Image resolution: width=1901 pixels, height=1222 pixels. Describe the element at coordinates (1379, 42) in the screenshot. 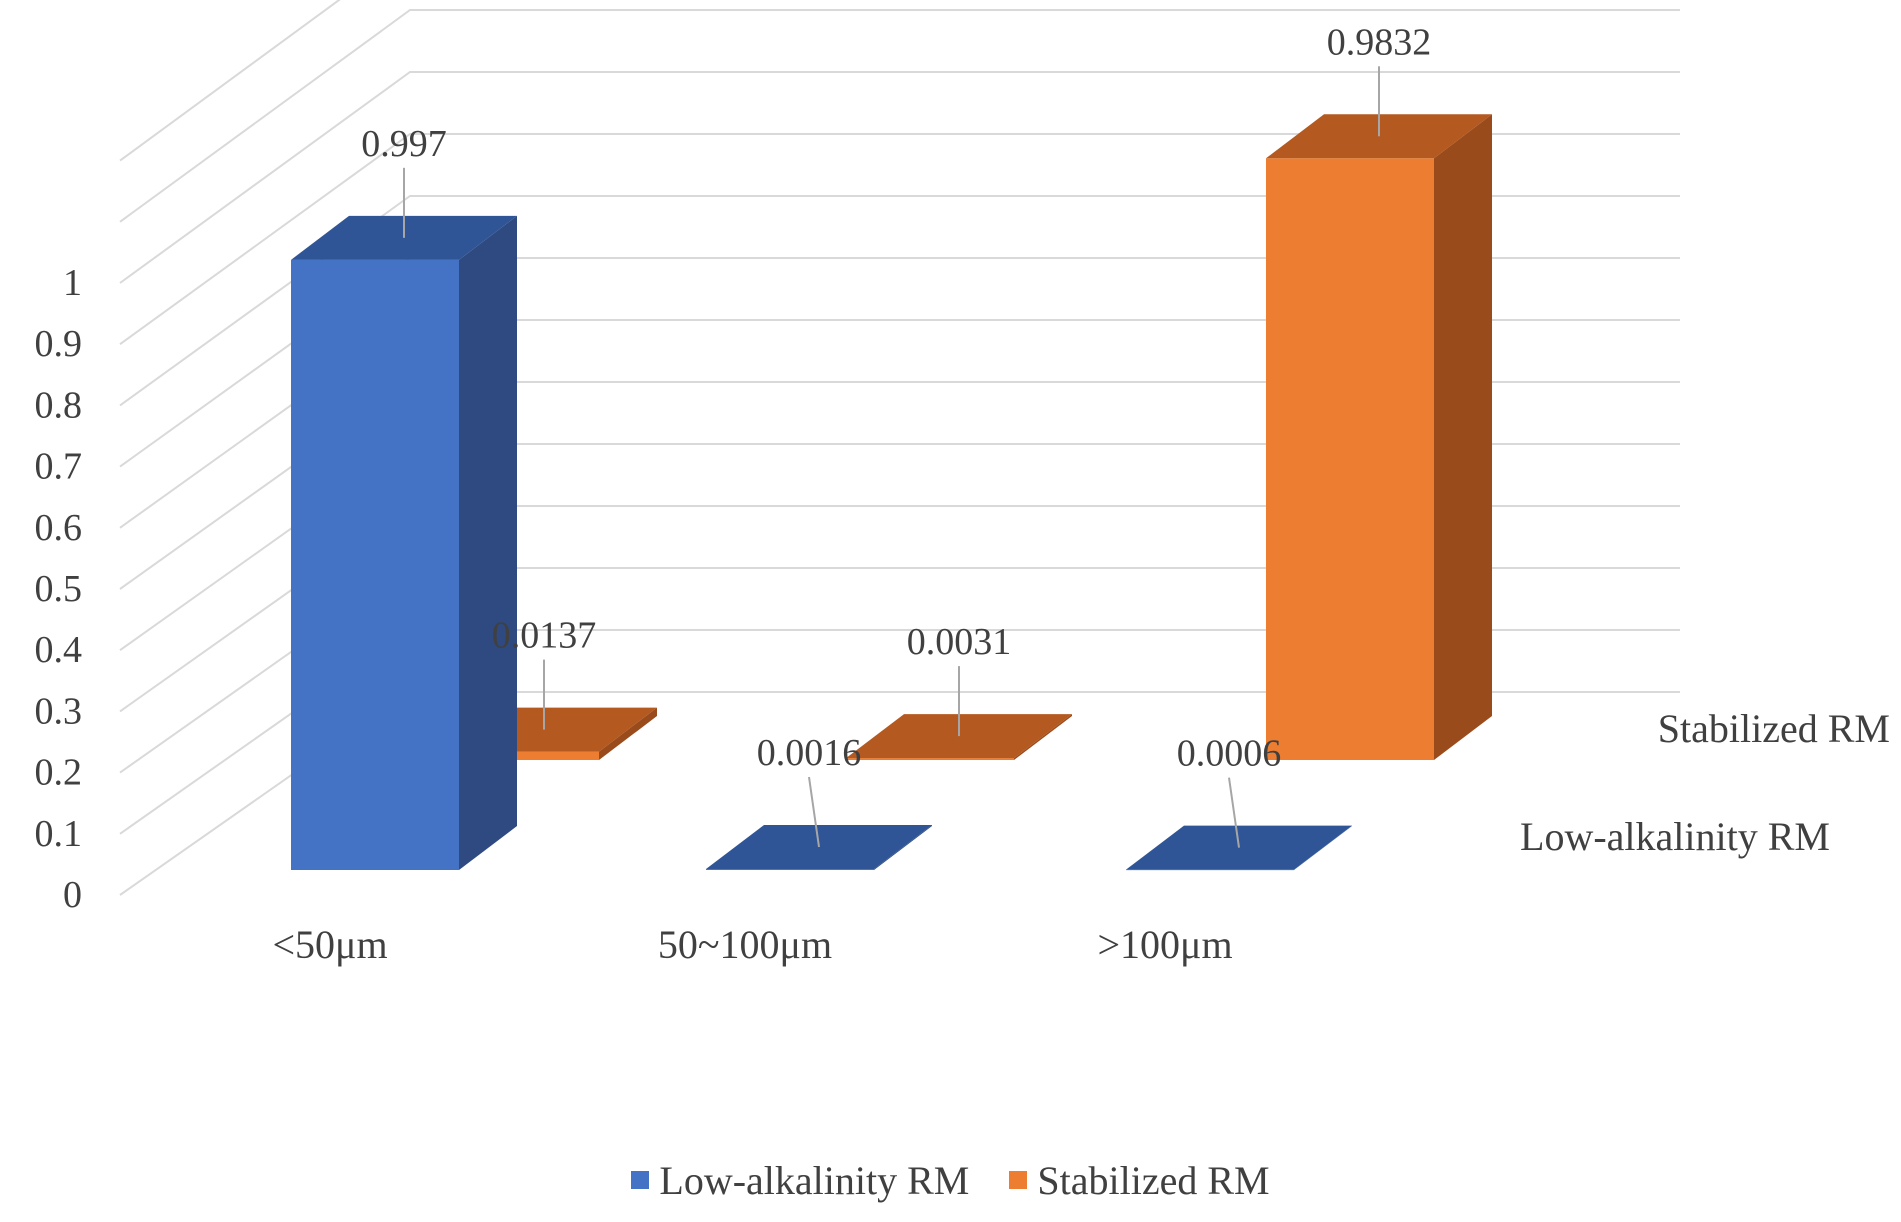

I see `data-label-1-2: 0.9832` at that location.